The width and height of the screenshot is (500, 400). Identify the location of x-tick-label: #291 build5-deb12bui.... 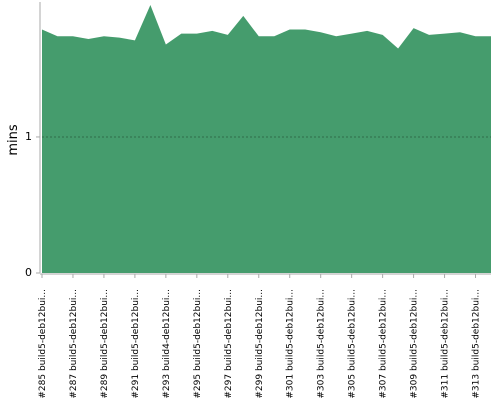
(136, 344).